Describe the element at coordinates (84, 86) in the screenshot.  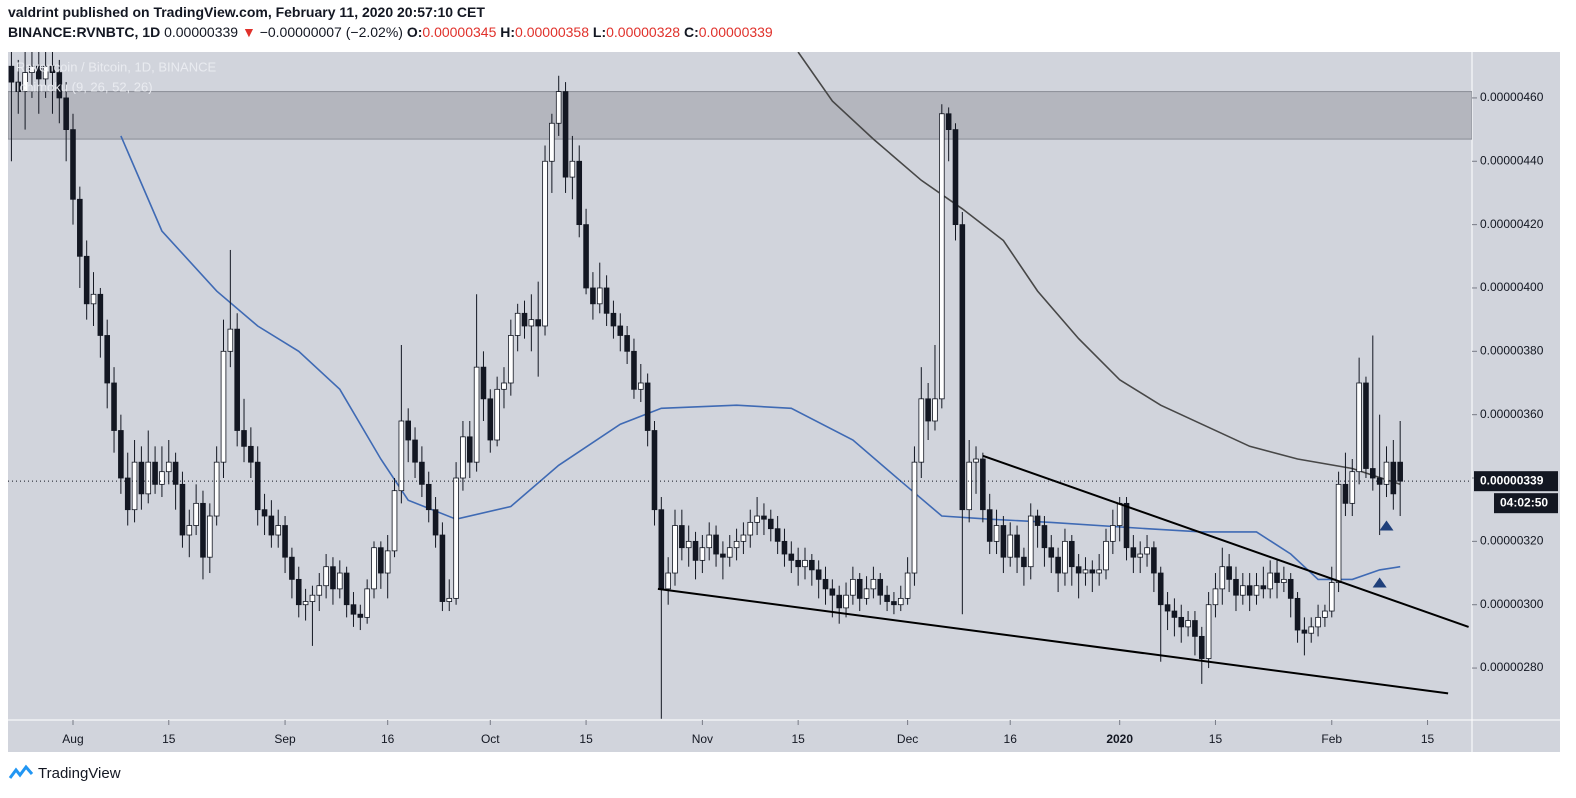
I see `indicator-label: Ichimoku (9, 26, 52, 26)` at that location.